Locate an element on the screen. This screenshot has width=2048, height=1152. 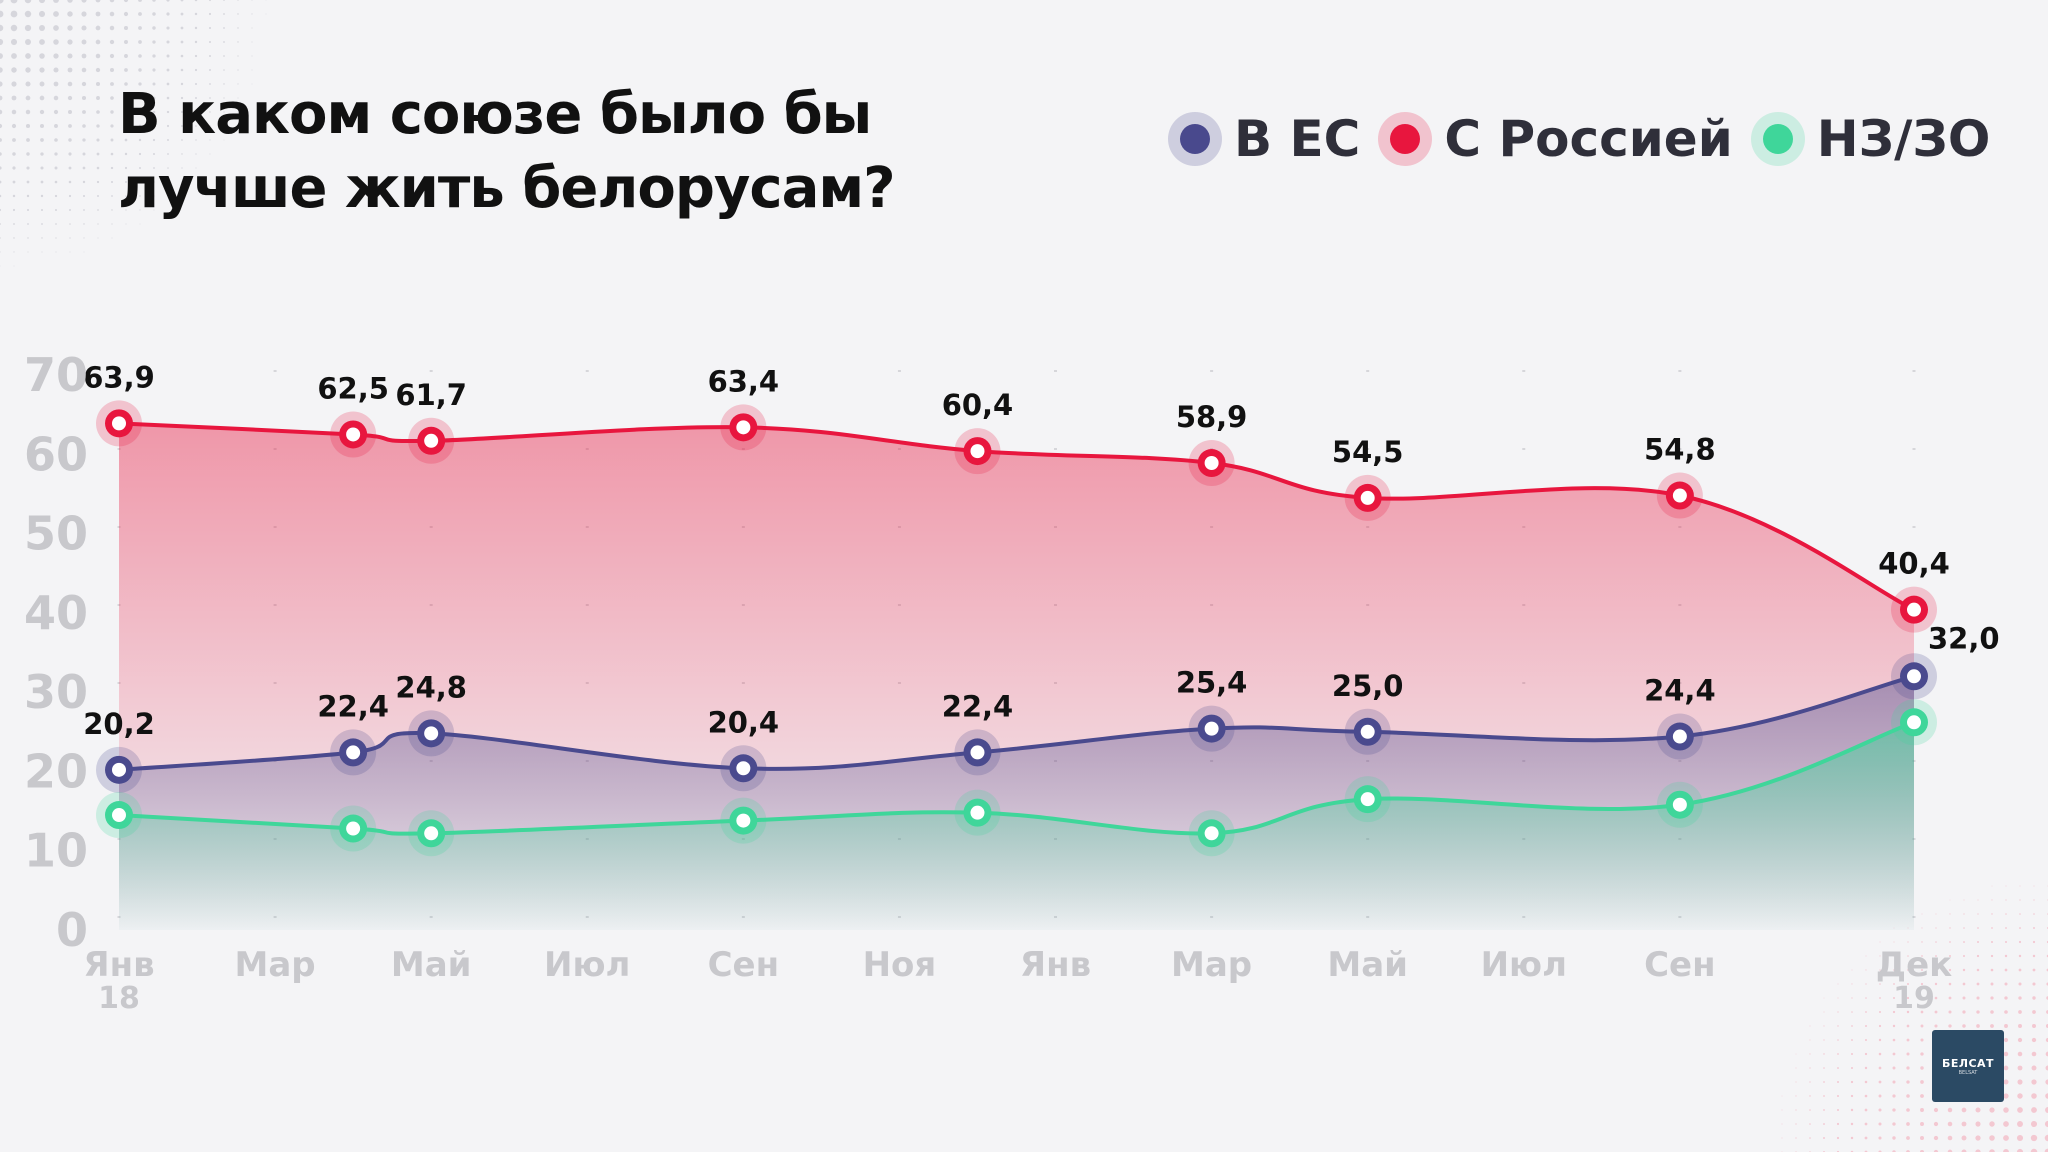
belsat-logo: БЕЛСАТ BELSAT is located at coordinates (1968, 1066).